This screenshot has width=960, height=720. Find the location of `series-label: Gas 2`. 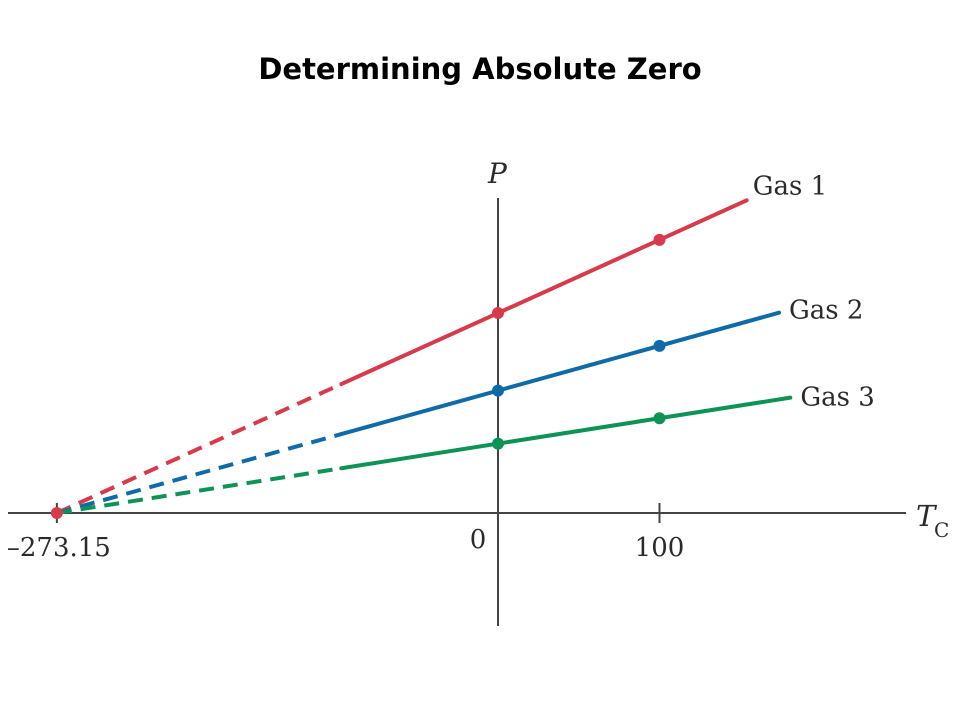

series-label: Gas 2 is located at coordinates (826, 311).